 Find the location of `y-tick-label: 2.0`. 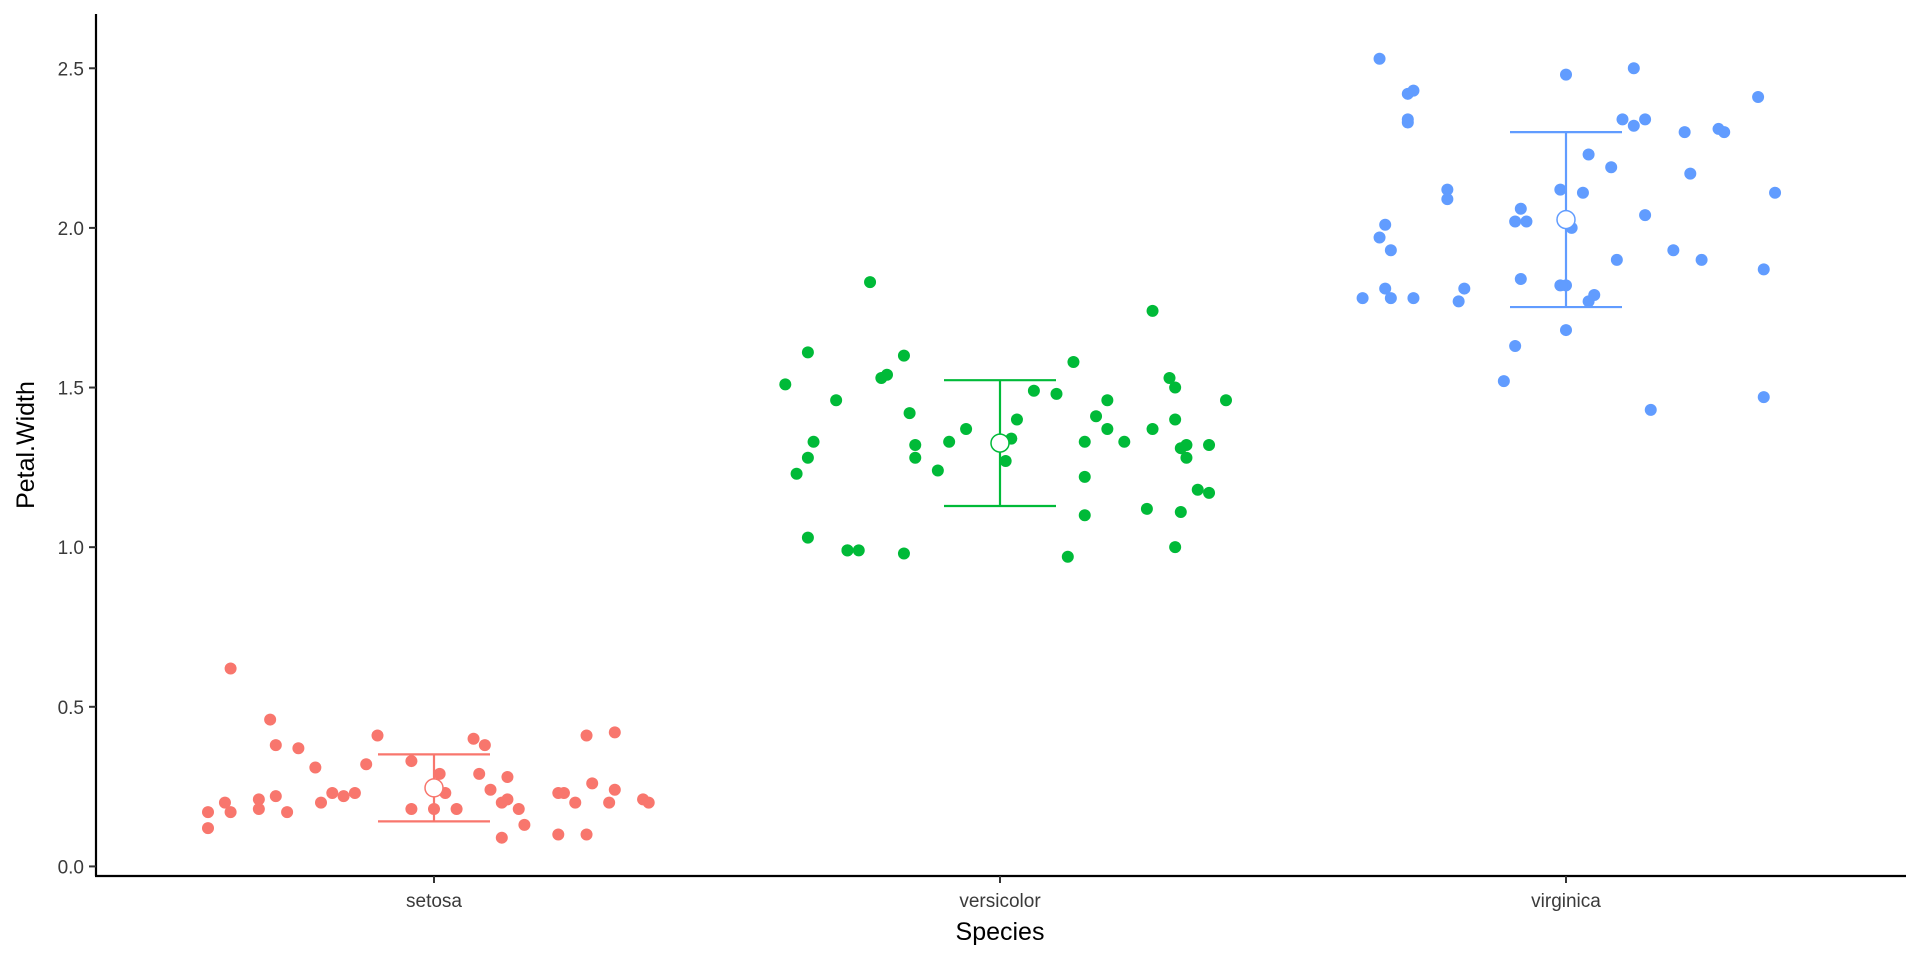

y-tick-label: 2.0 is located at coordinates (71, 229).